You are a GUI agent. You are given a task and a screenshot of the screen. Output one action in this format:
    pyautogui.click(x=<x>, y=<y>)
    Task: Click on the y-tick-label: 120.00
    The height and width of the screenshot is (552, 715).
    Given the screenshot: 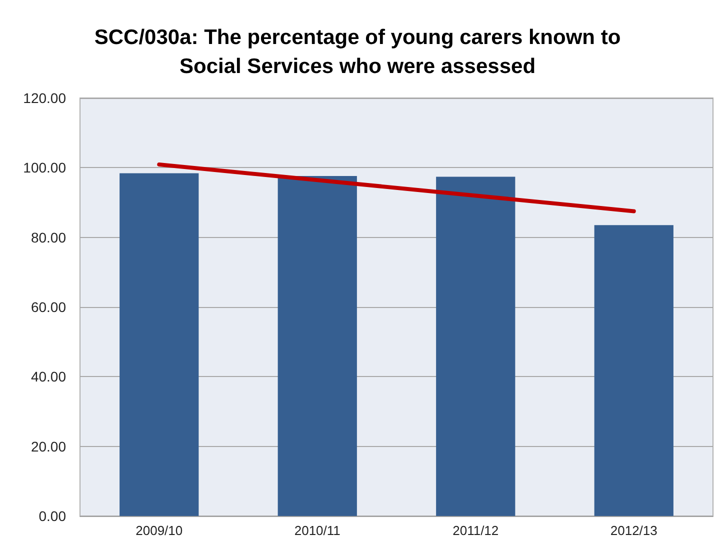 What is the action you would take?
    pyautogui.click(x=44, y=98)
    